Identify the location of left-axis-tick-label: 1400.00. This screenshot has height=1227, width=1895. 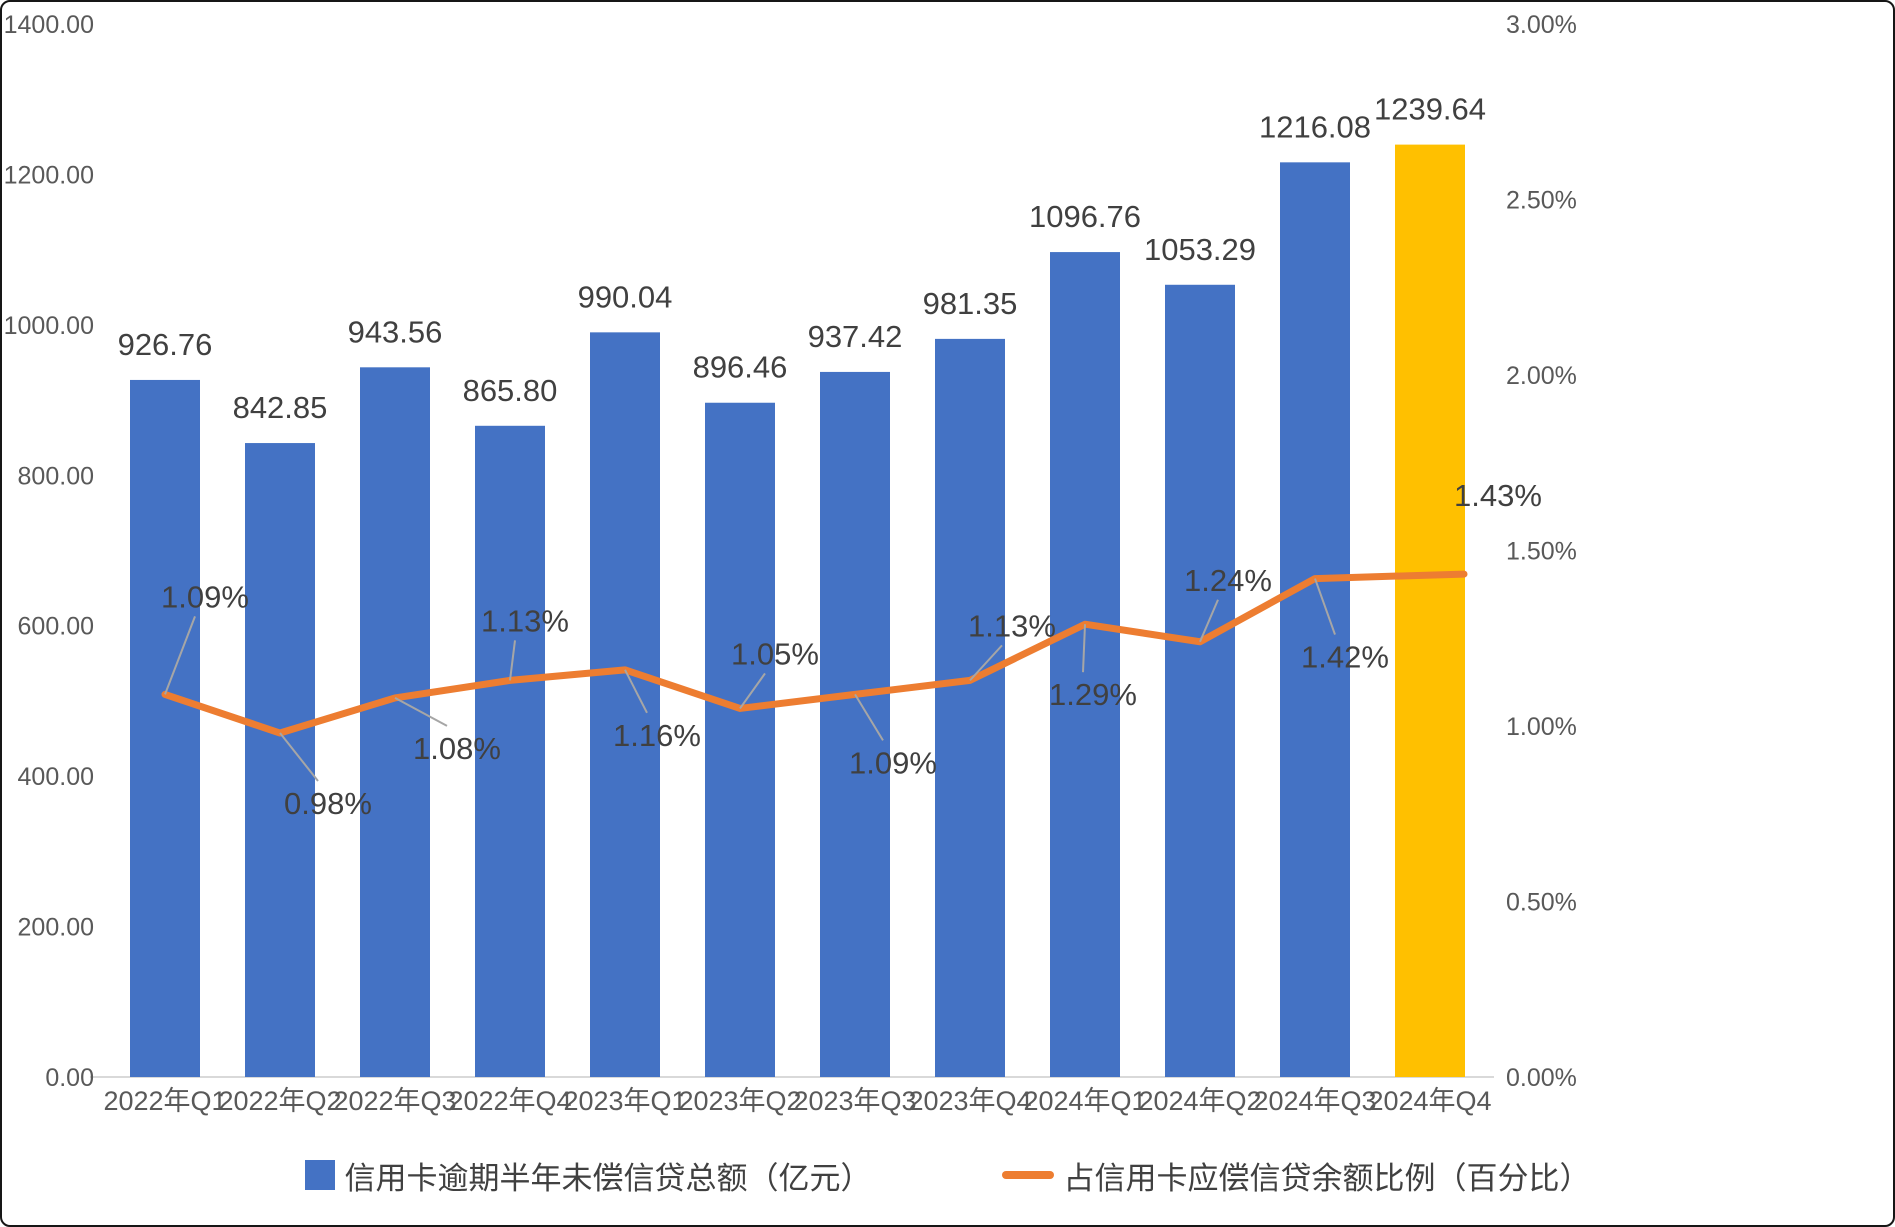
(49, 25).